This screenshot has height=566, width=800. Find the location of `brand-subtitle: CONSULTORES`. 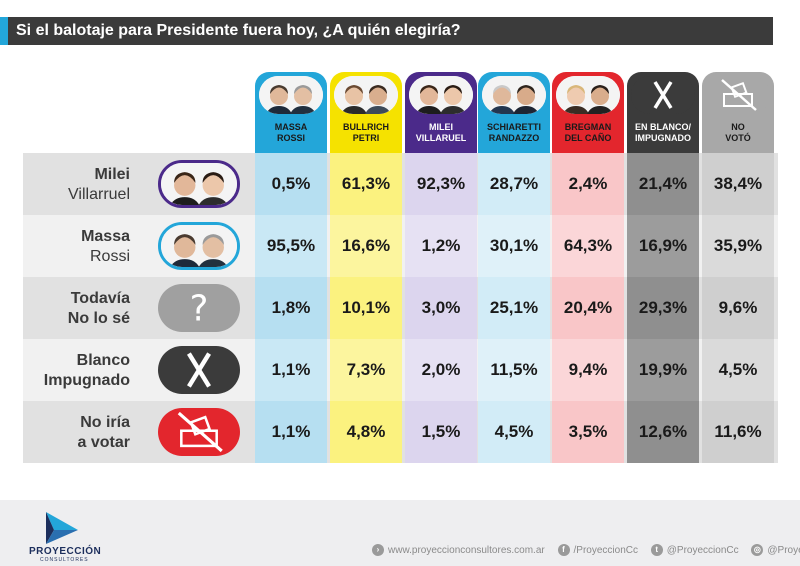

brand-subtitle: CONSULTORES is located at coordinates (64, 560).